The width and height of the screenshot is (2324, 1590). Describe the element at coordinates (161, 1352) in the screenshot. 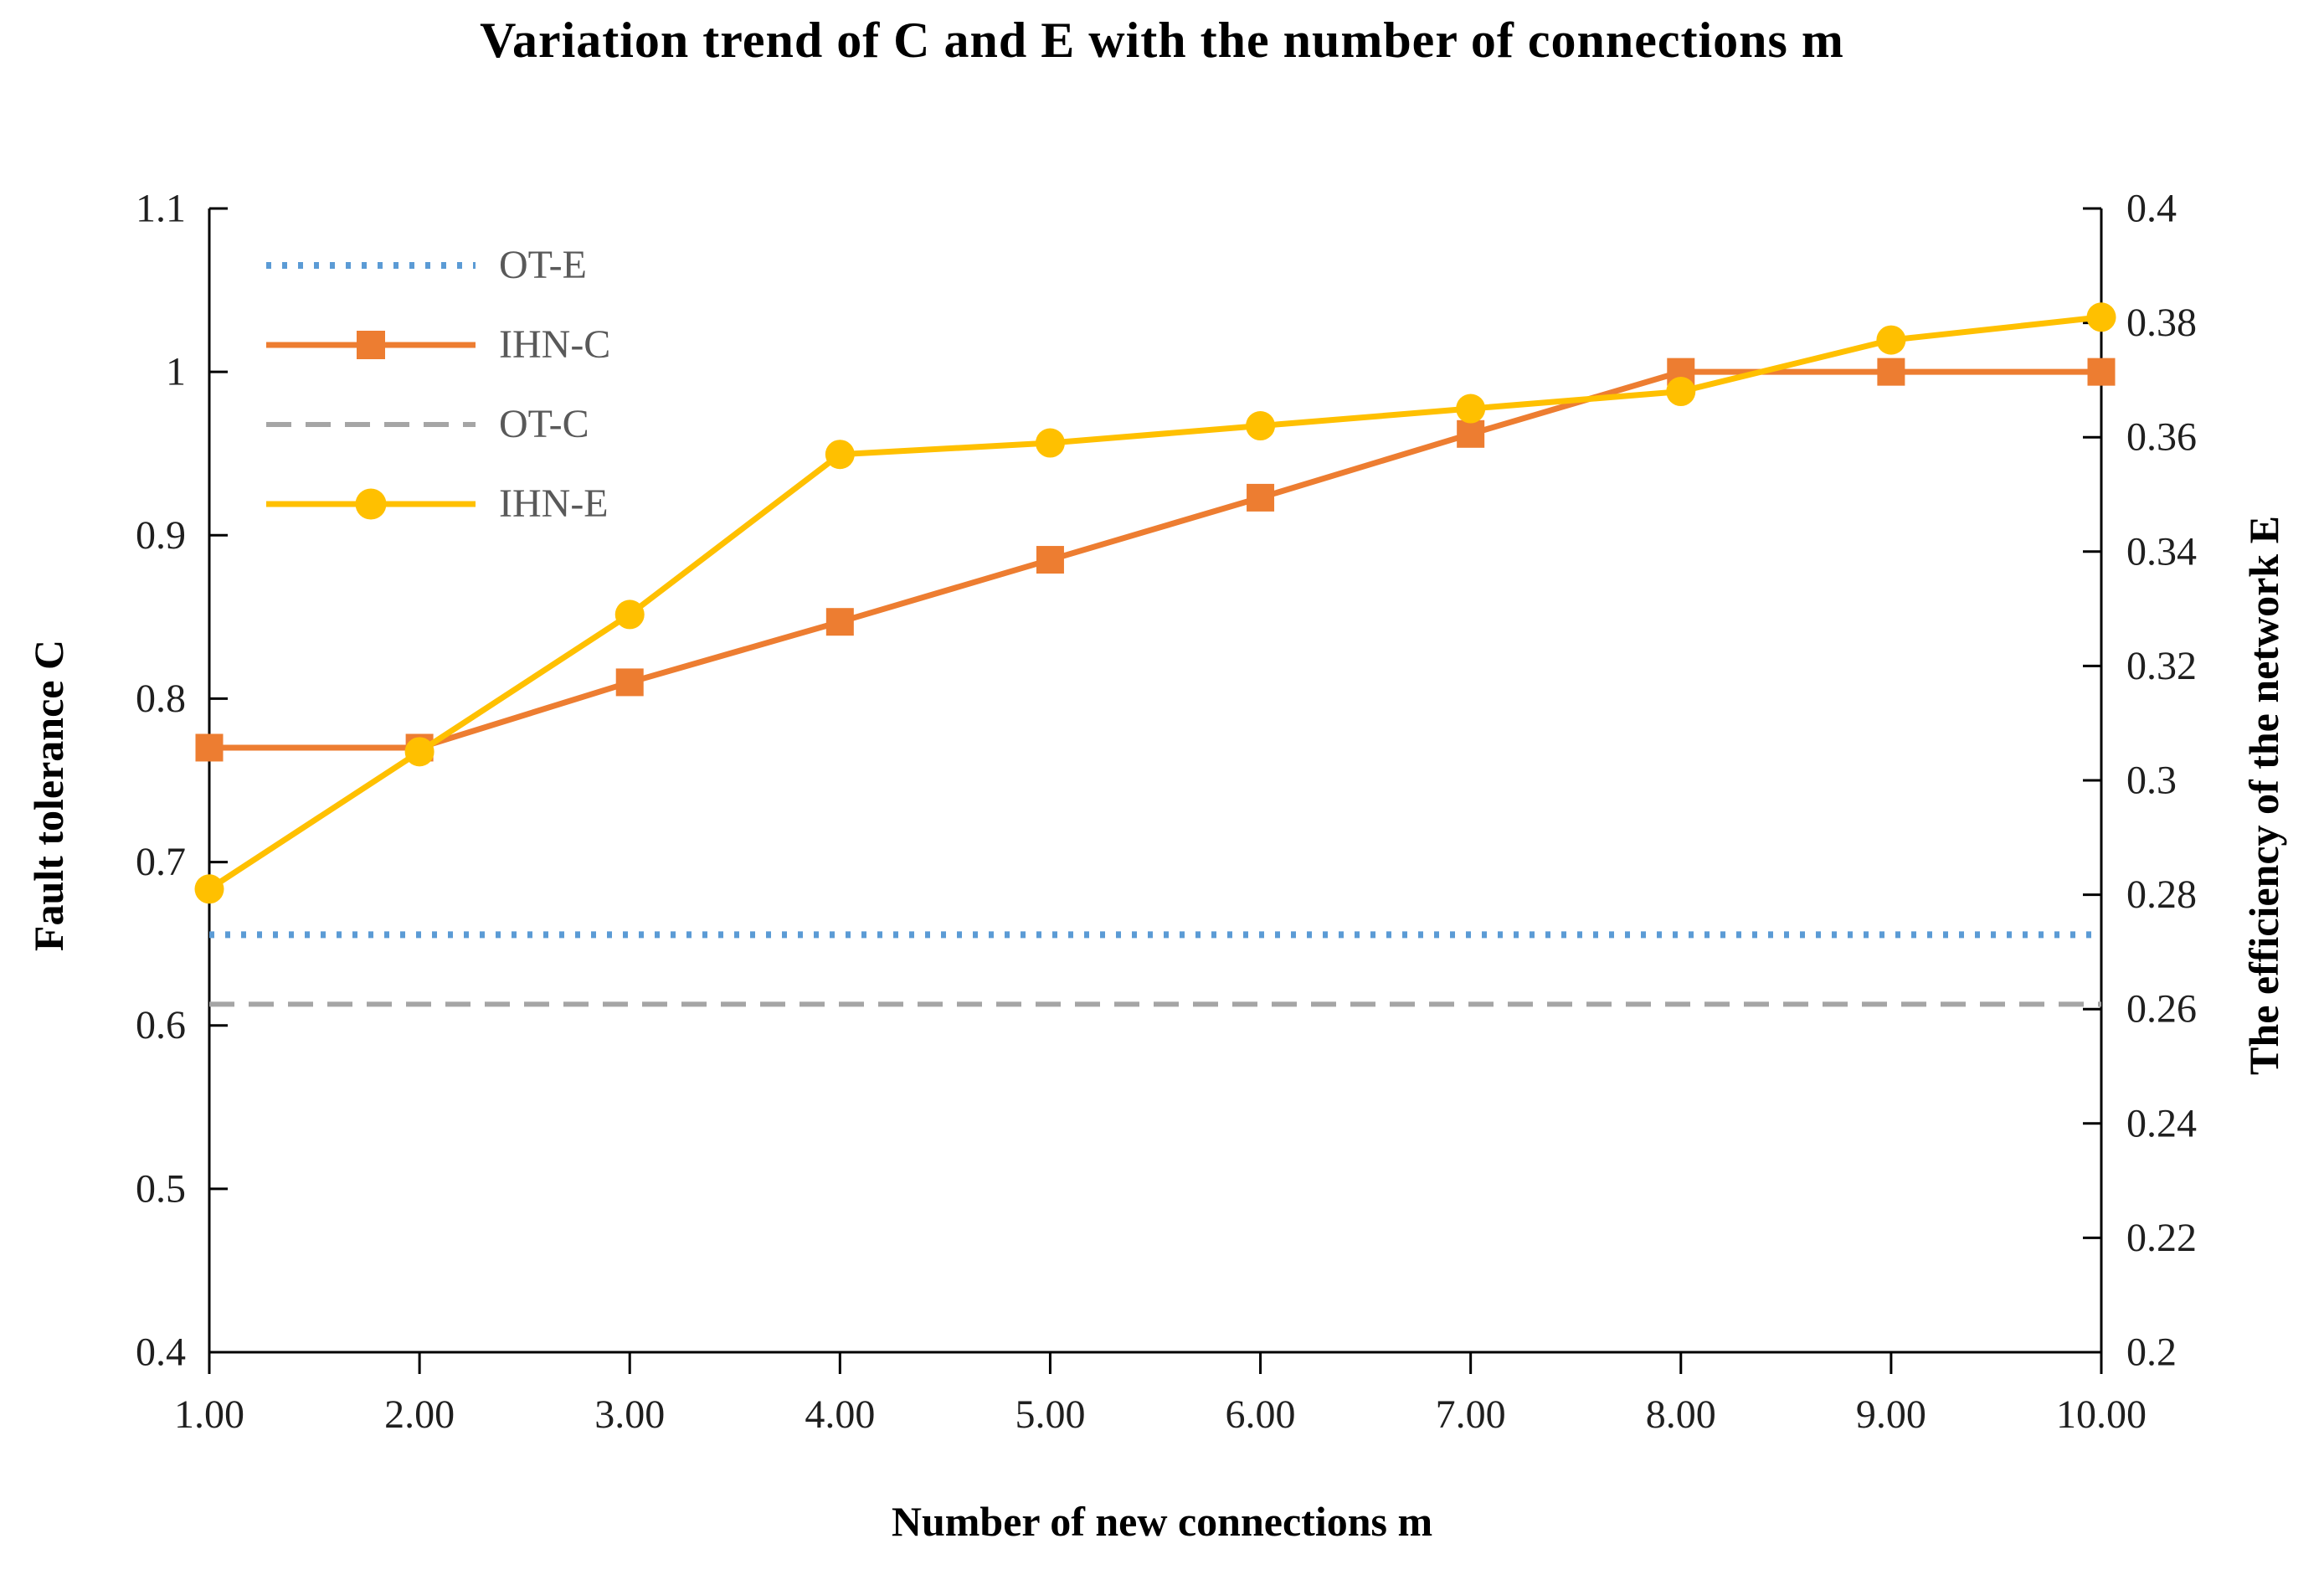

I see `left-axis-tick-label: 0.4` at that location.